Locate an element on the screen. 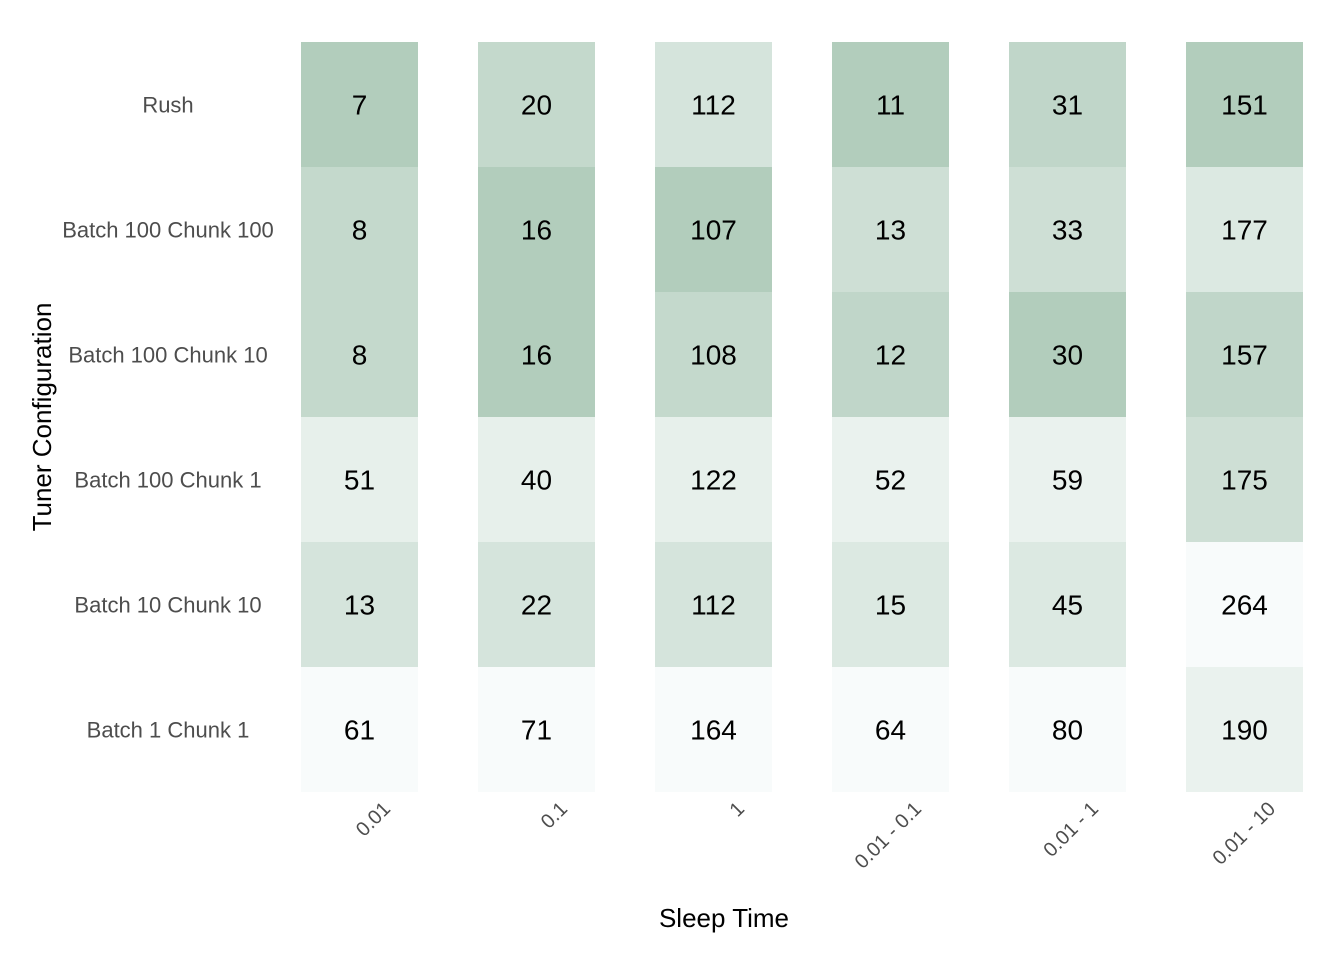 Image resolution: width=1344 pixels, height=960 pixels. cell-value-label: 164 is located at coordinates (713, 730).